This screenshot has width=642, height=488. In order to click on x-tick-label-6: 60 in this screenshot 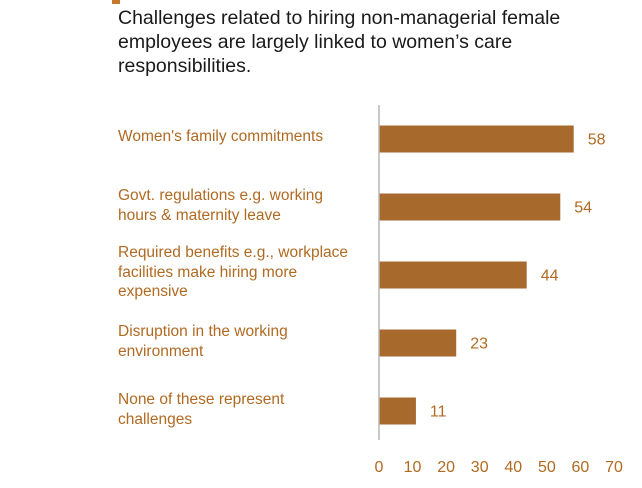, I will do `click(581, 467)`.